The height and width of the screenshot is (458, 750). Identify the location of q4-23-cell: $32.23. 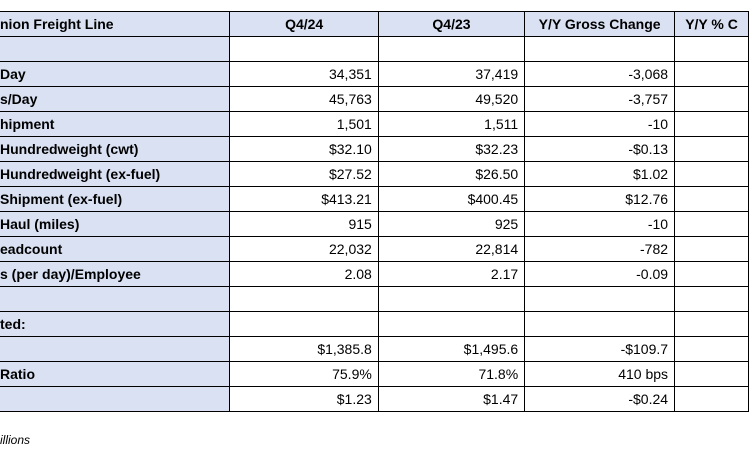
(451, 149).